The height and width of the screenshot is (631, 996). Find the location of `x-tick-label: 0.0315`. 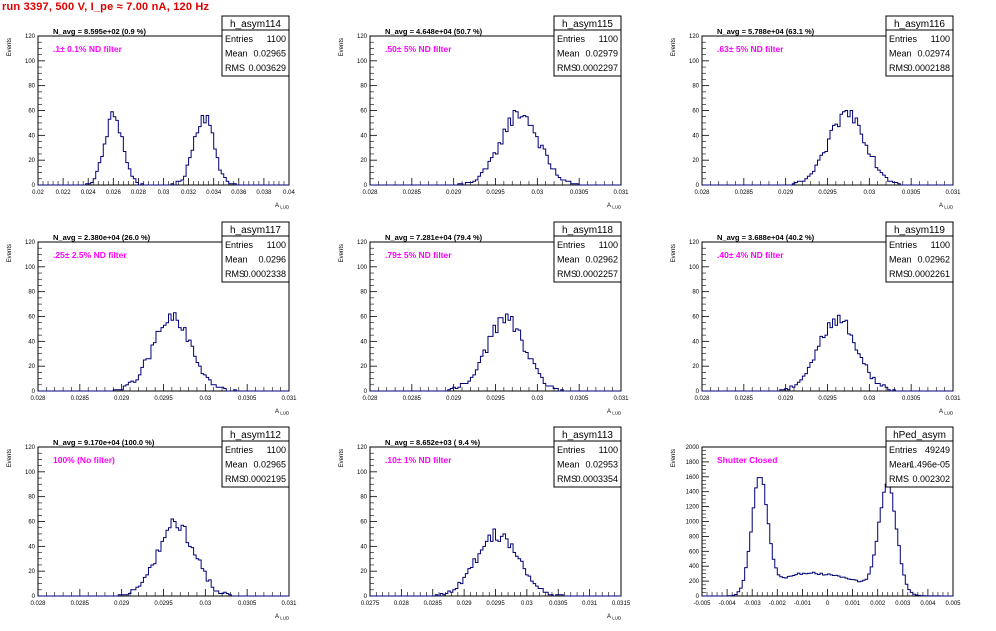

x-tick-label: 0.0315 is located at coordinates (621, 604).